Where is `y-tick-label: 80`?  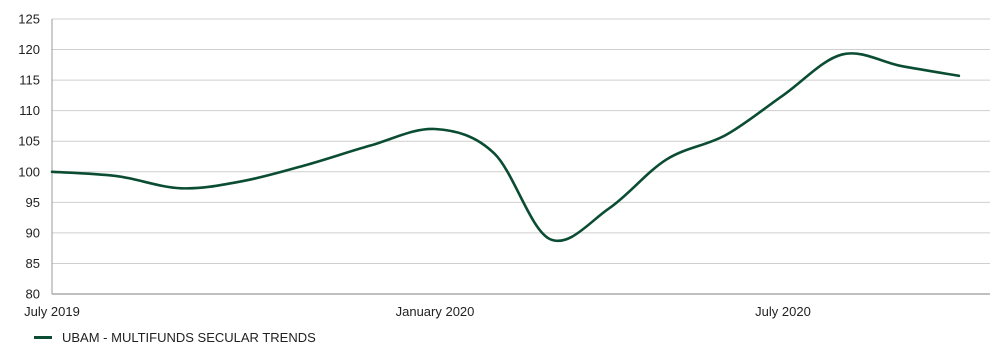 y-tick-label: 80 is located at coordinates (33, 294).